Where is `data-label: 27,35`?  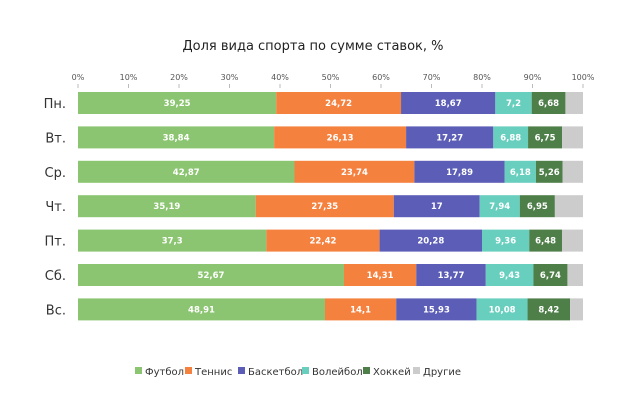
data-label: 27,35 is located at coordinates (324, 207).